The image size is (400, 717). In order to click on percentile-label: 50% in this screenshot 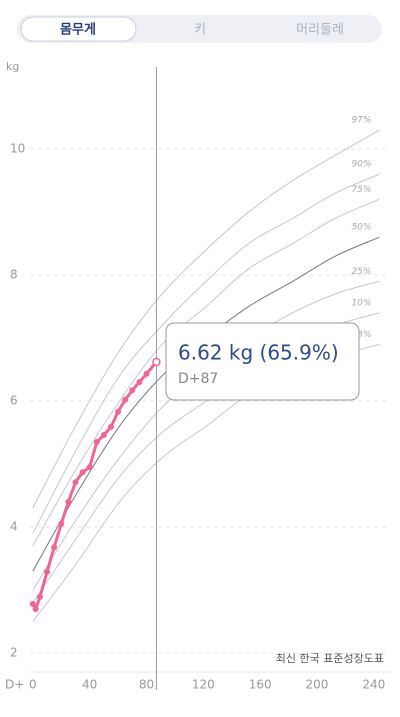, I will do `click(361, 228)`.